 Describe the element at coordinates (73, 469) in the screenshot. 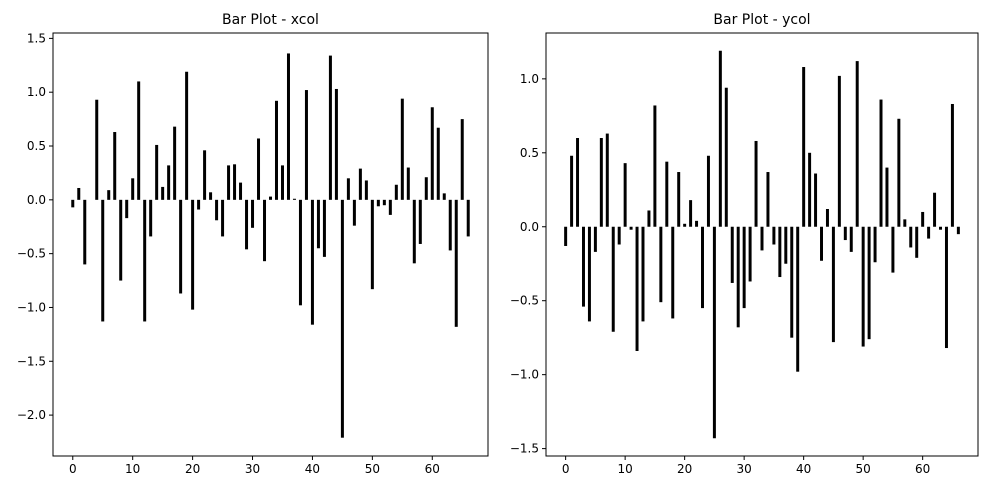

I see `x-tick-label: 0` at that location.